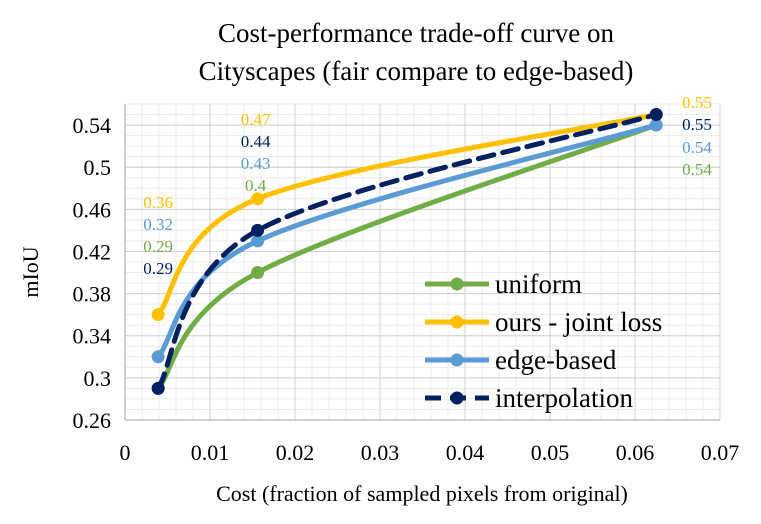  I want to click on y-axis-title: mIoU, so click(30, 271).